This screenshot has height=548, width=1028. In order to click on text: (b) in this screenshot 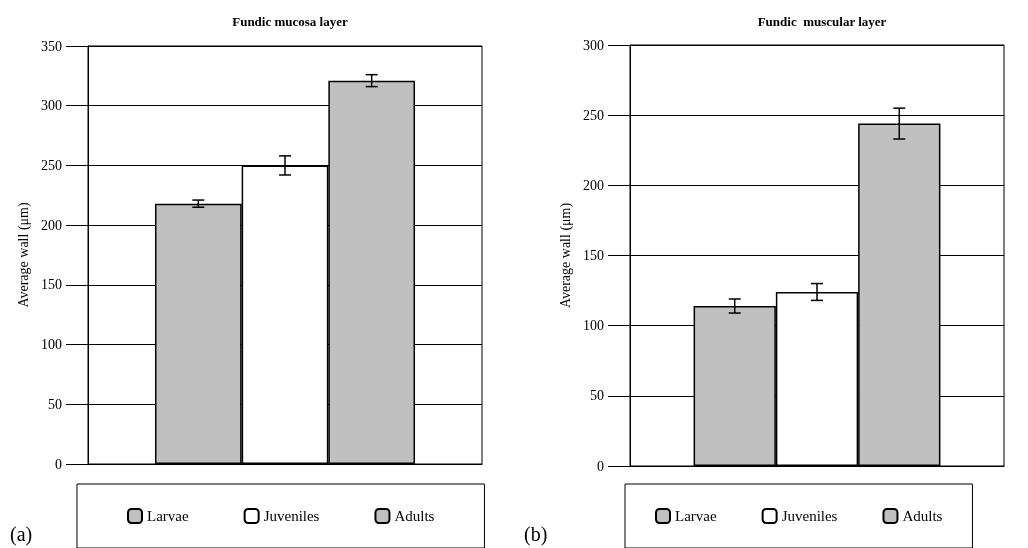, I will do `click(536, 534)`.